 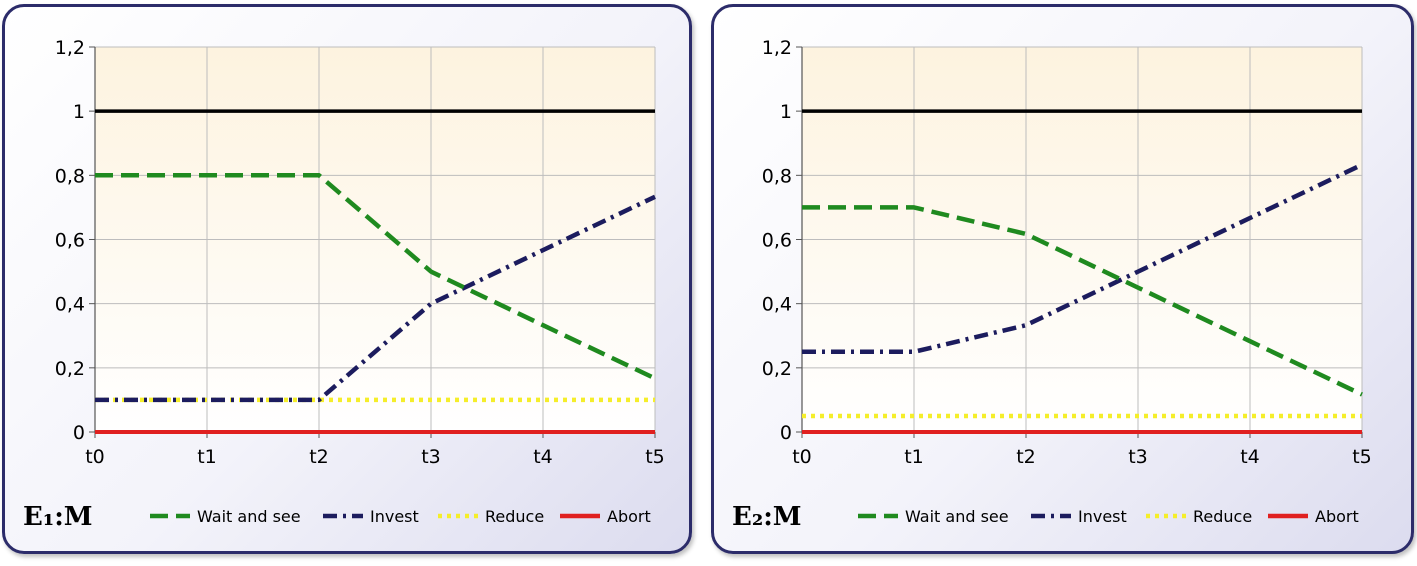 What do you see at coordinates (767, 517) in the screenshot?
I see `chart-label: E₂:M` at bounding box center [767, 517].